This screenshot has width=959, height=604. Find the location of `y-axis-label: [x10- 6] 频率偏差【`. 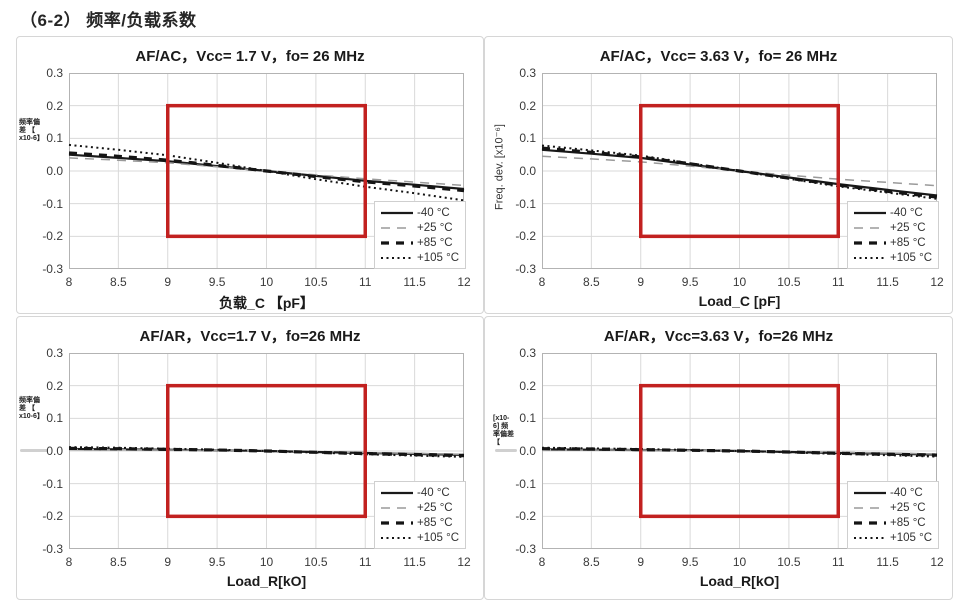

y-axis-label: [x10- 6] 频率偏差【 is located at coordinates (503, 430).